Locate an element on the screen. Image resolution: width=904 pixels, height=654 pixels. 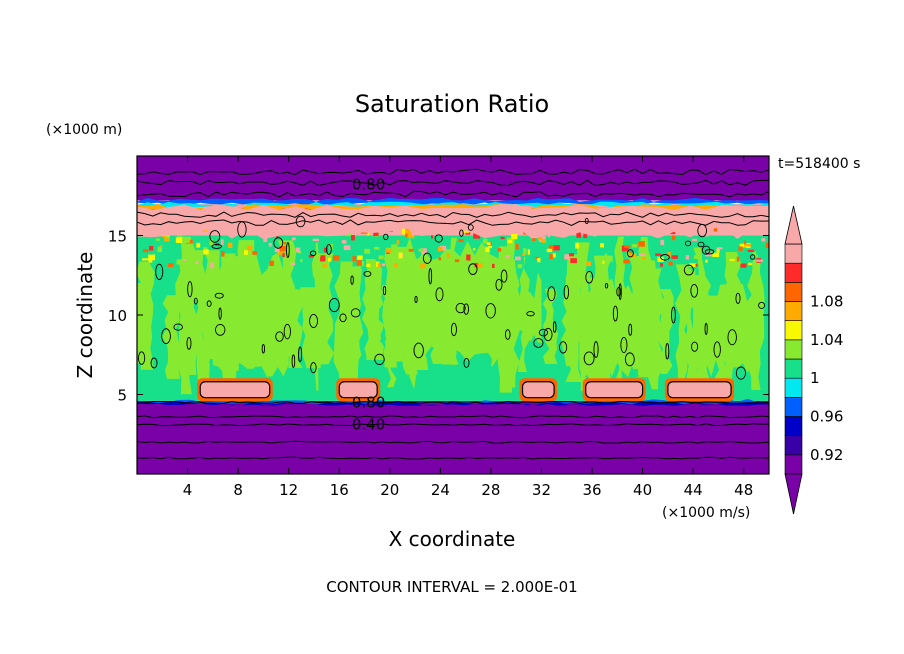
y-axis-label: Z coordinate is located at coordinates (85, 315).